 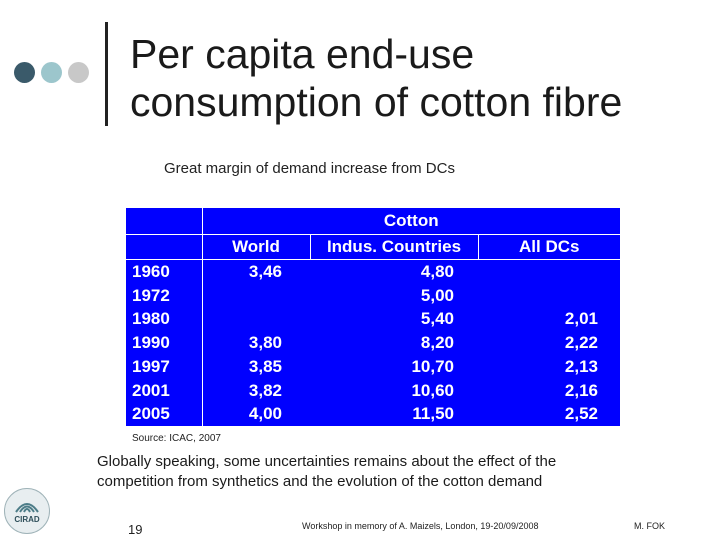 I want to click on year-cell: 1960, so click(x=164, y=271).